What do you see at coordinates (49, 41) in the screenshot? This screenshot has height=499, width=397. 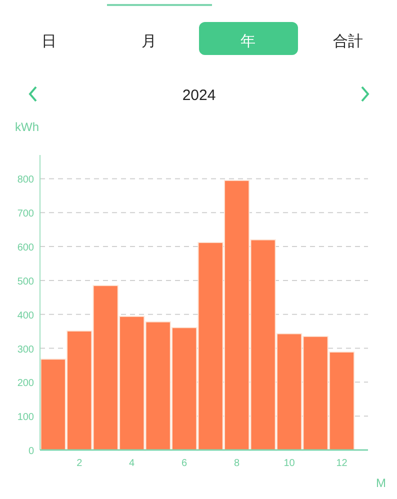 I see `text: 日` at bounding box center [49, 41].